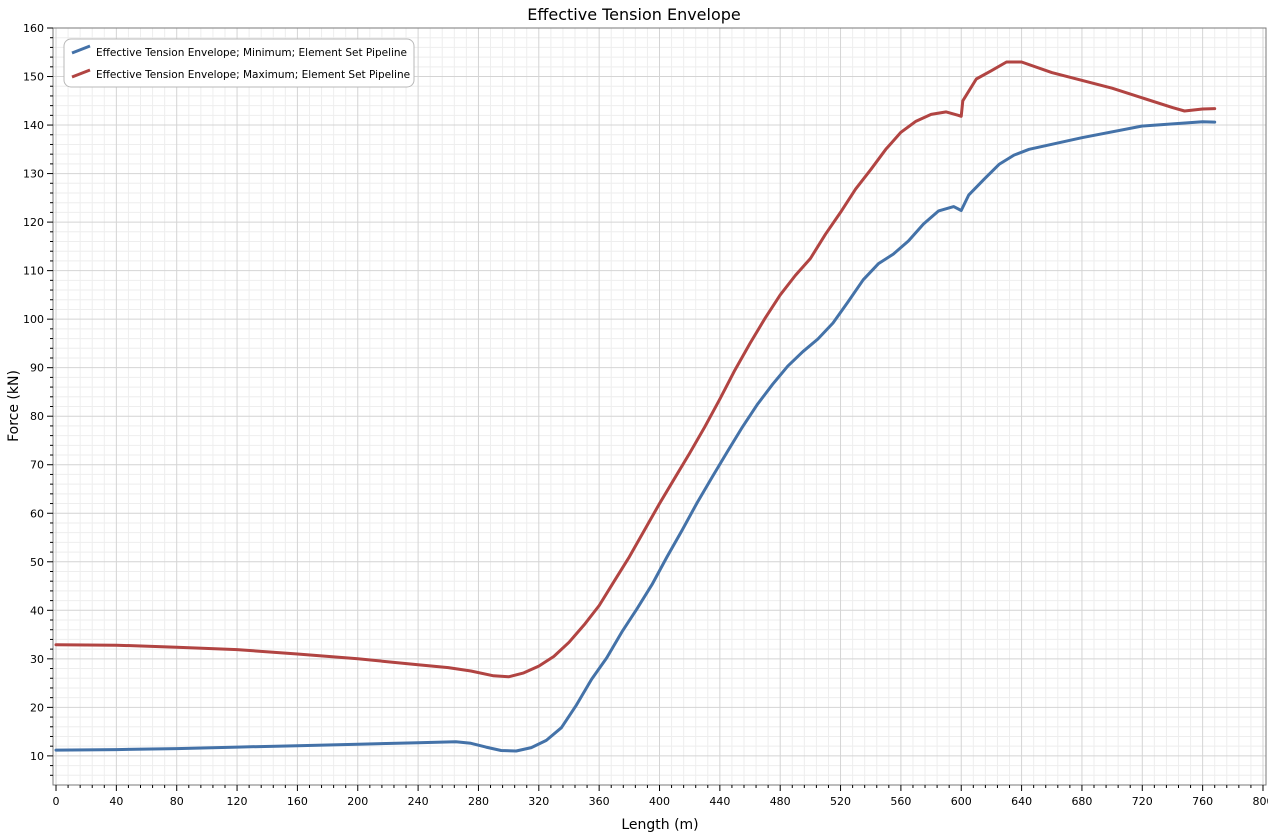 The height and width of the screenshot is (833, 1268). Describe the element at coordinates (1021, 801) in the screenshot. I see `x-tick-label: 640` at that location.